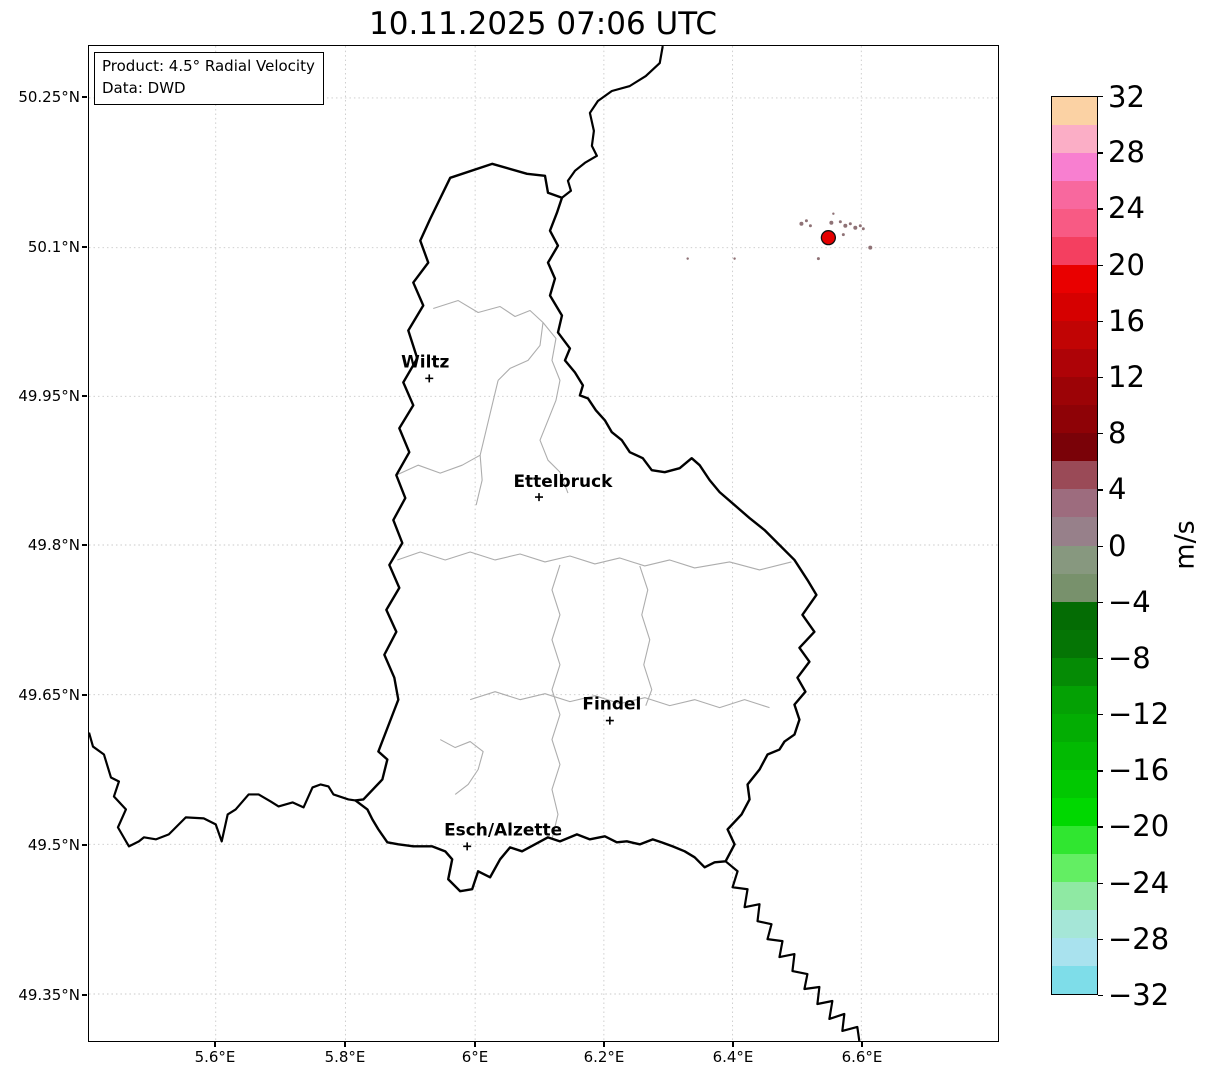 The width and height of the screenshot is (1207, 1081). What do you see at coordinates (144, 87) in the screenshot?
I see `product-info-line2: Data: DWD` at bounding box center [144, 87].